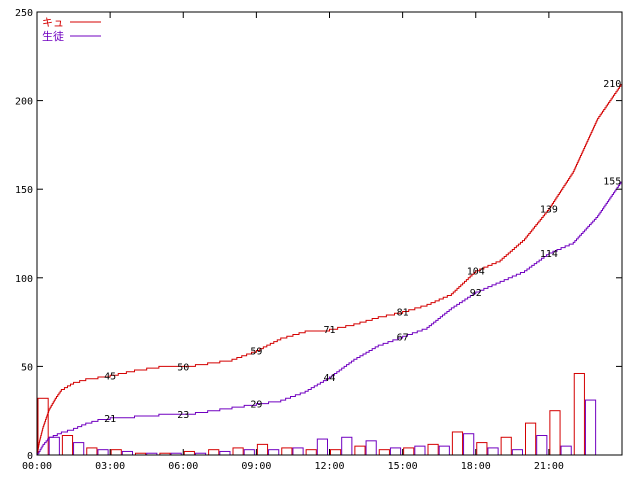 The height and width of the screenshot is (480, 640). Describe the element at coordinates (329, 378) in the screenshot. I see `data-label-seito: 44` at that location.